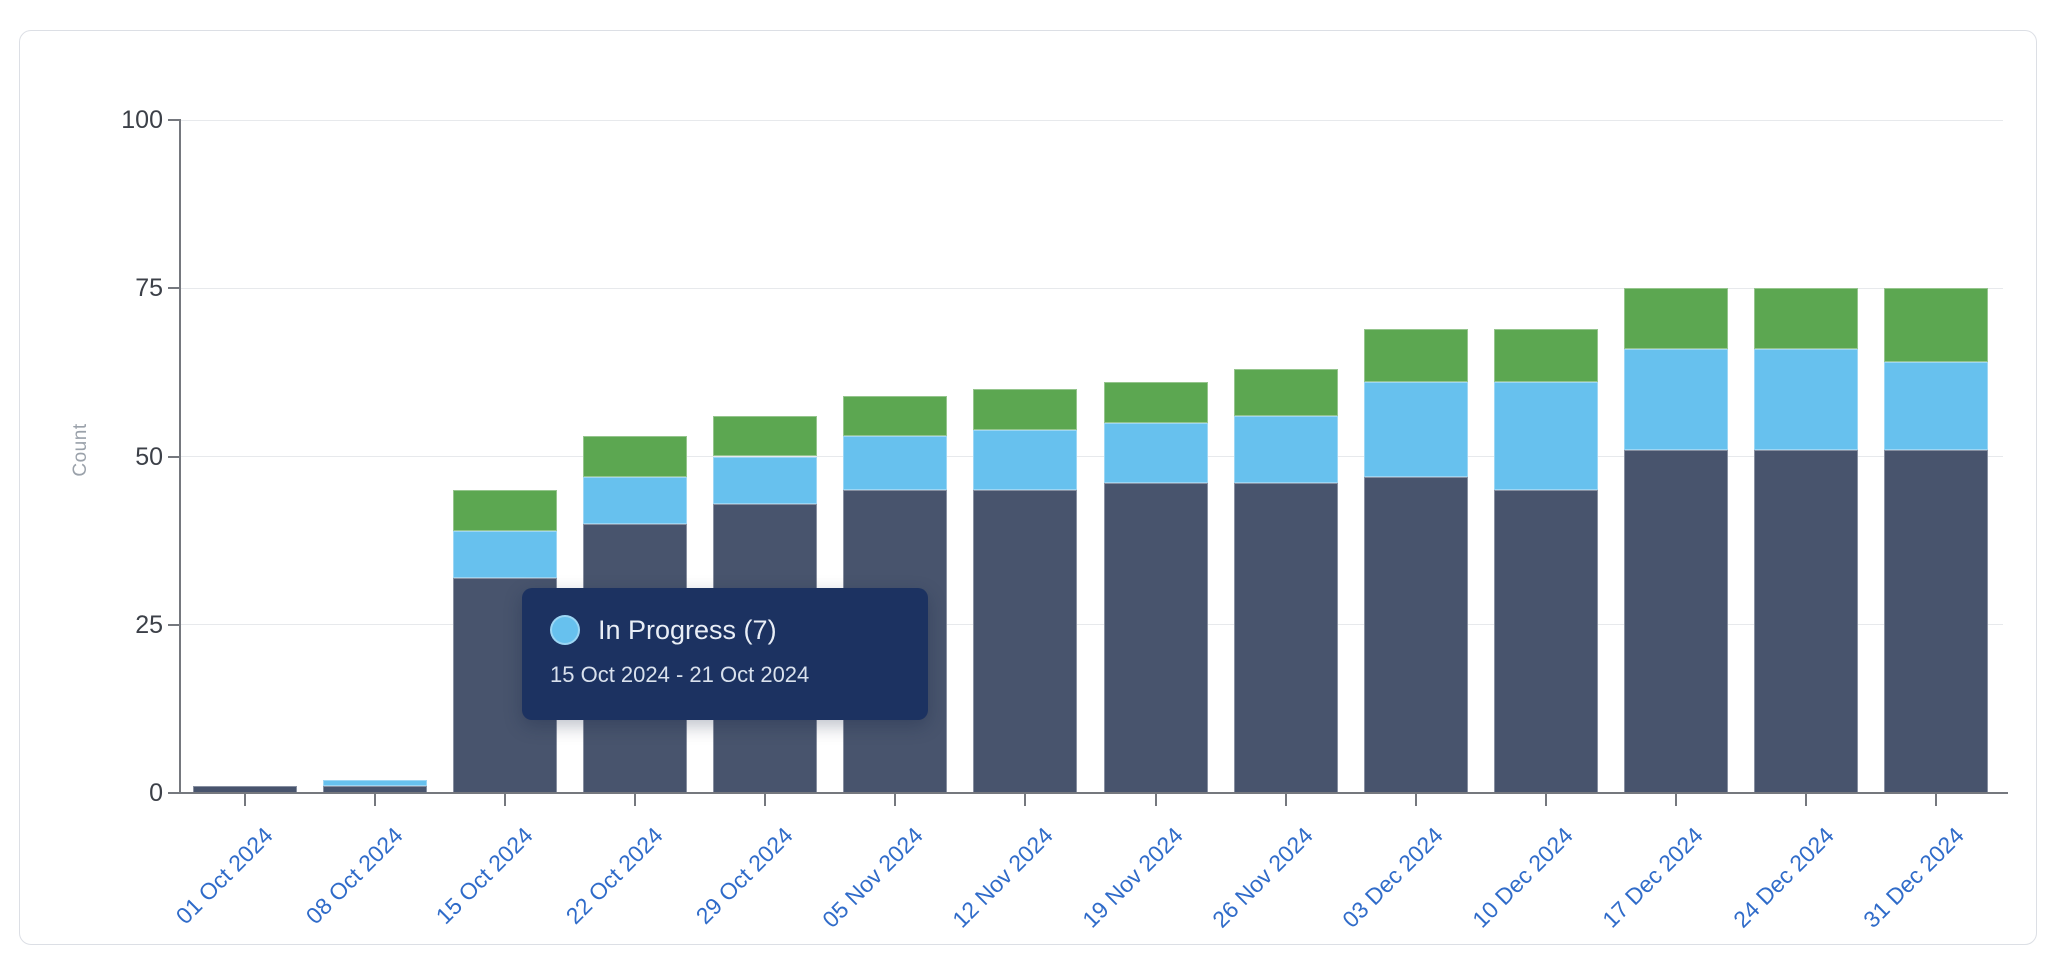  I want to click on x-tick-label: 19 Nov 2024, so click(1132, 877).